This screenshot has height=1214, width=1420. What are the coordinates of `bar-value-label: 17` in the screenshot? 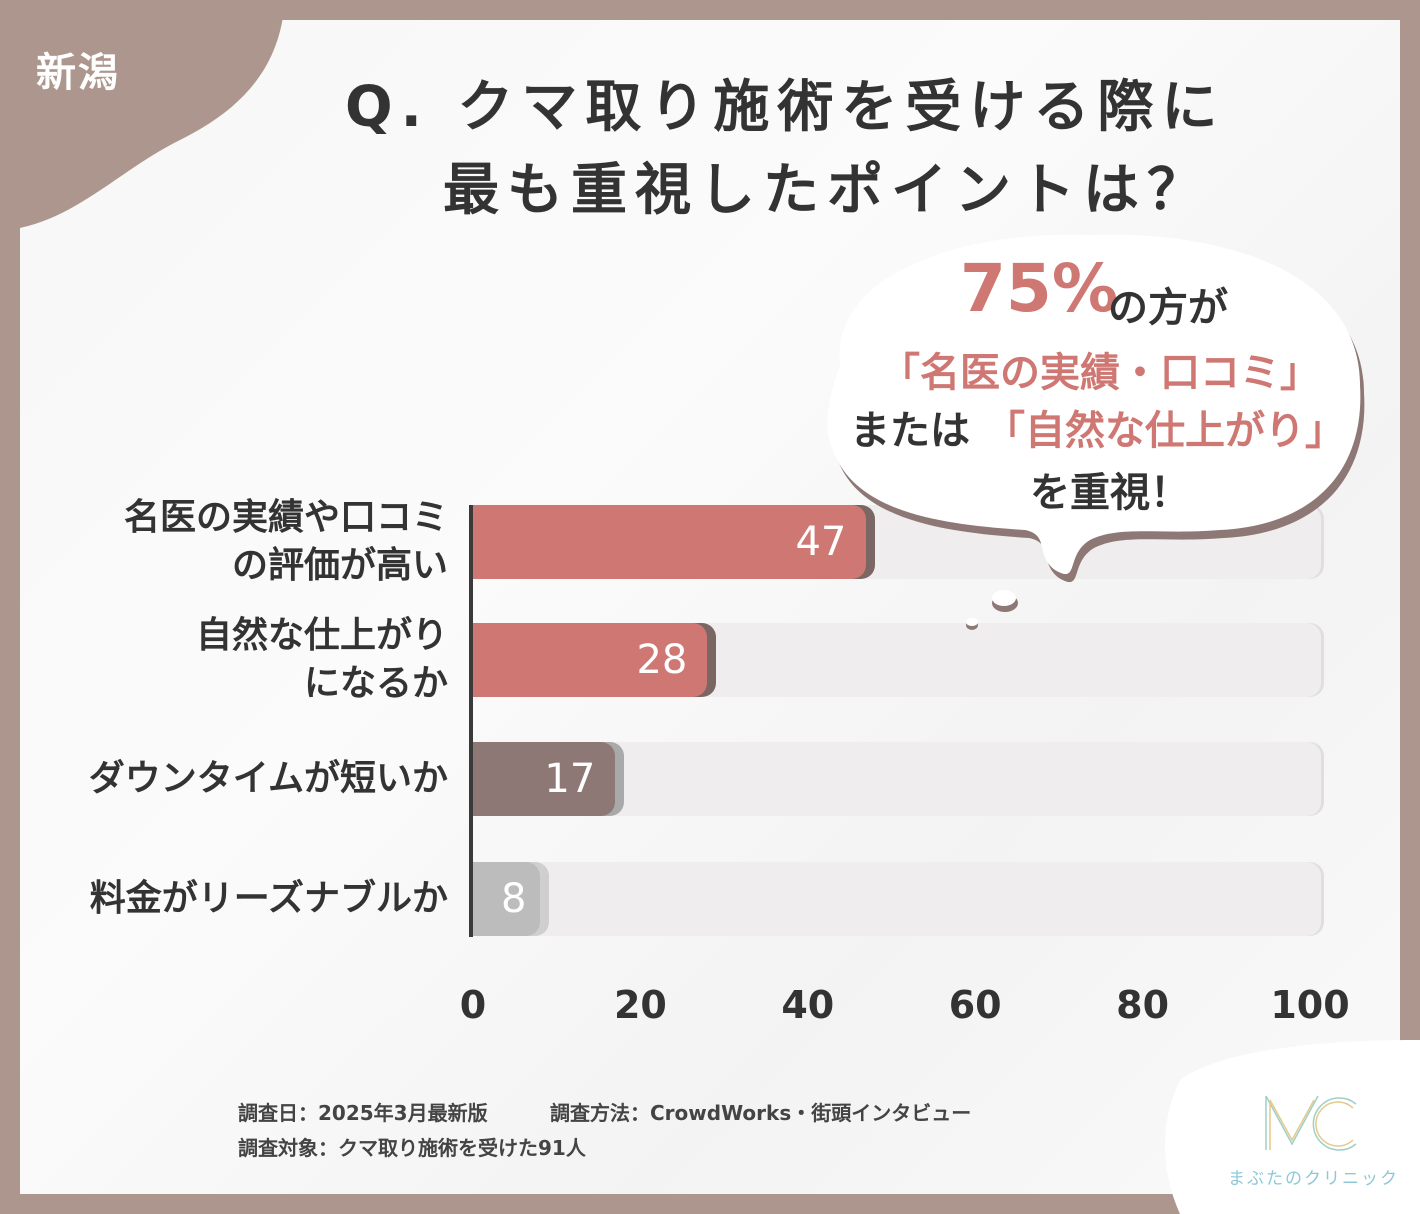 It's located at (570, 779).